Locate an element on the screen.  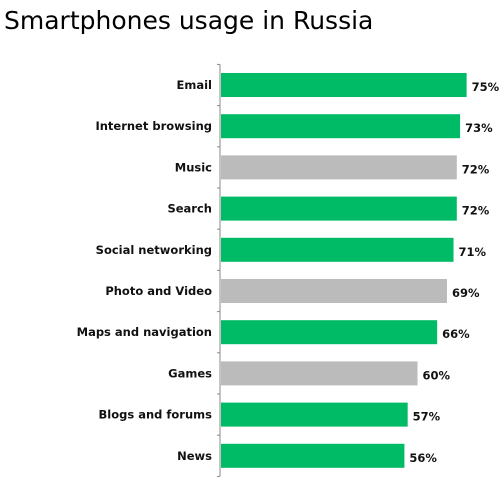
value-label: 69% is located at coordinates (466, 293).